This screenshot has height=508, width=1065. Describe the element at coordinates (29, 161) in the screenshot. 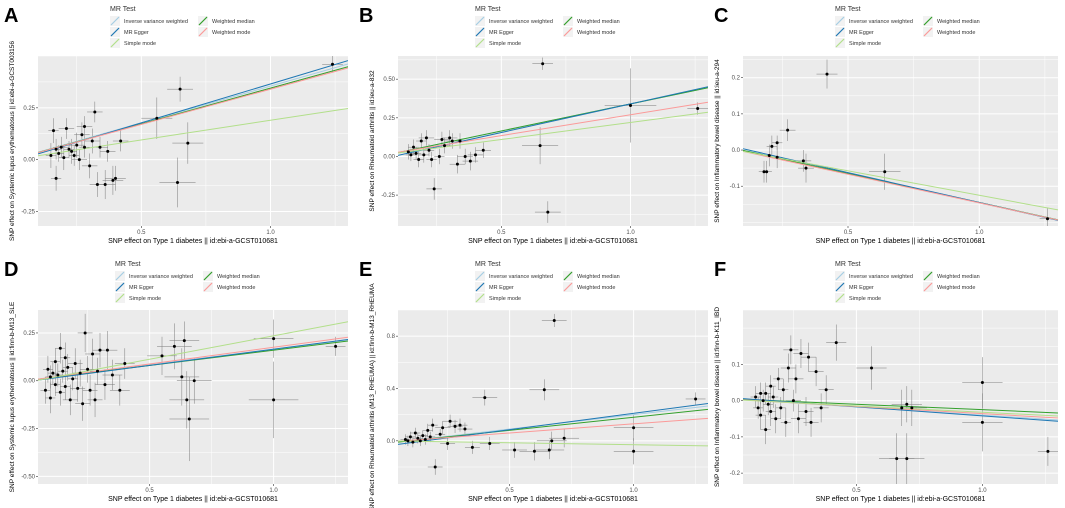

I see `y-tick-label: 0.00` at that location.